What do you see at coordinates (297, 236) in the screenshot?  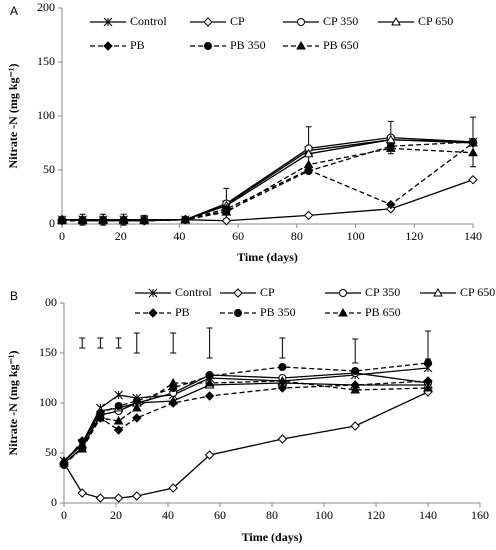 I see `x-tick-label: 80` at bounding box center [297, 236].